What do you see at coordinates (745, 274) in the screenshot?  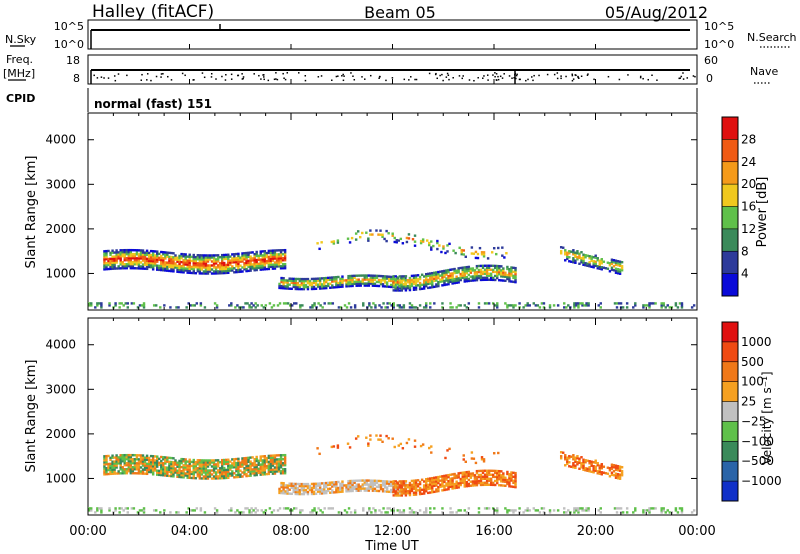 I see `colorbar-tick-label: 4` at bounding box center [745, 274].